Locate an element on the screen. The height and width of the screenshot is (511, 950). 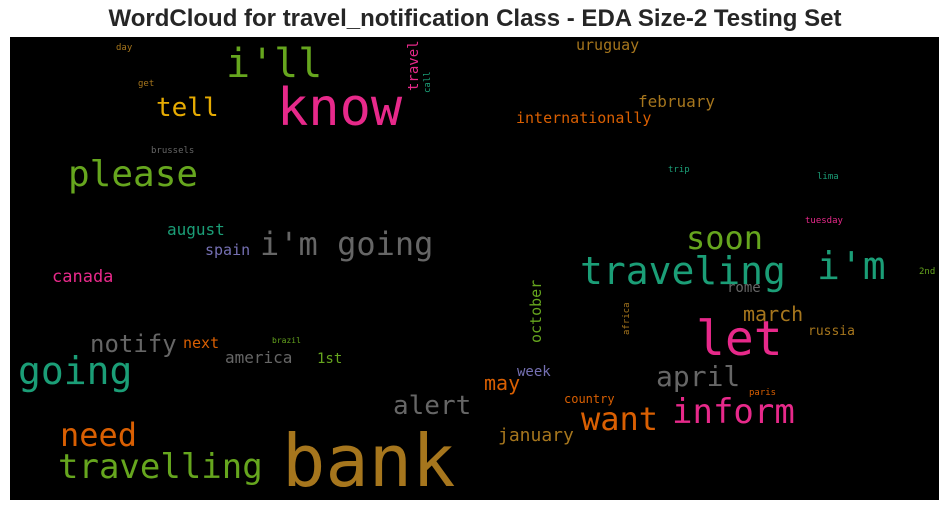
word-travelling: travelling is located at coordinates (160, 467).